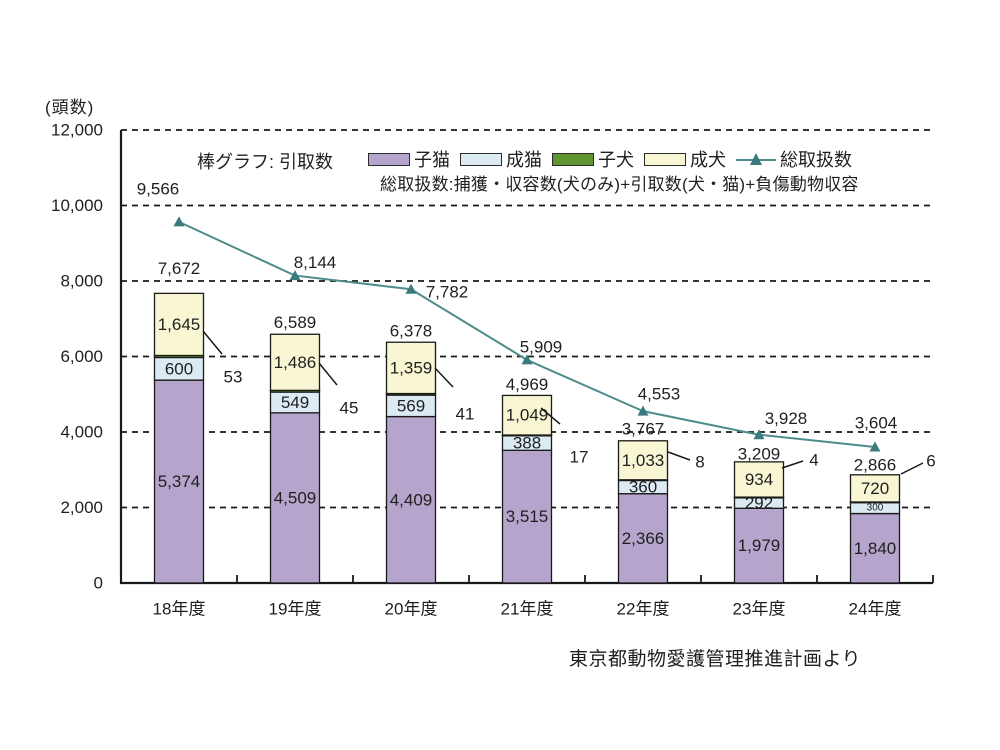  Describe the element at coordinates (411, 405) in the screenshot. I see `bar-segment-label: 569` at that location.